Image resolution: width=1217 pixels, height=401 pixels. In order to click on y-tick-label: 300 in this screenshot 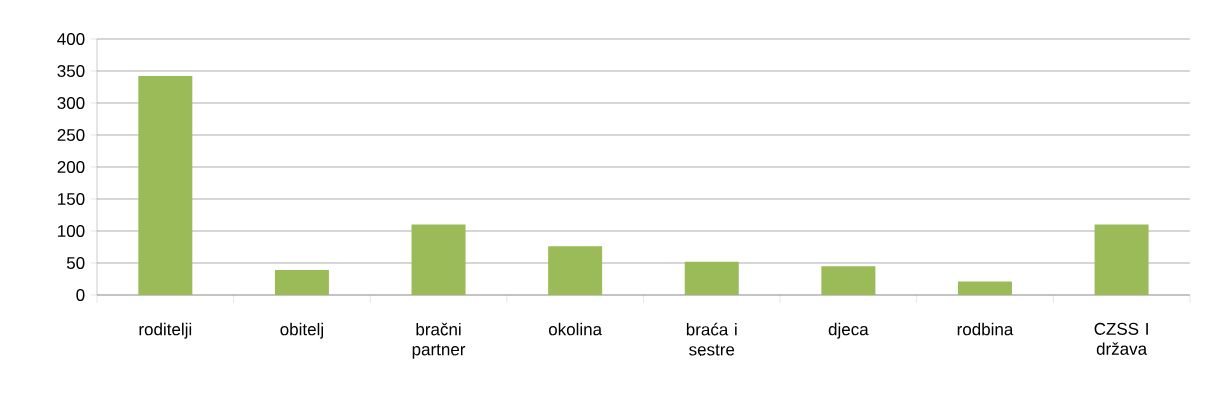, I will do `click(71, 103)`.